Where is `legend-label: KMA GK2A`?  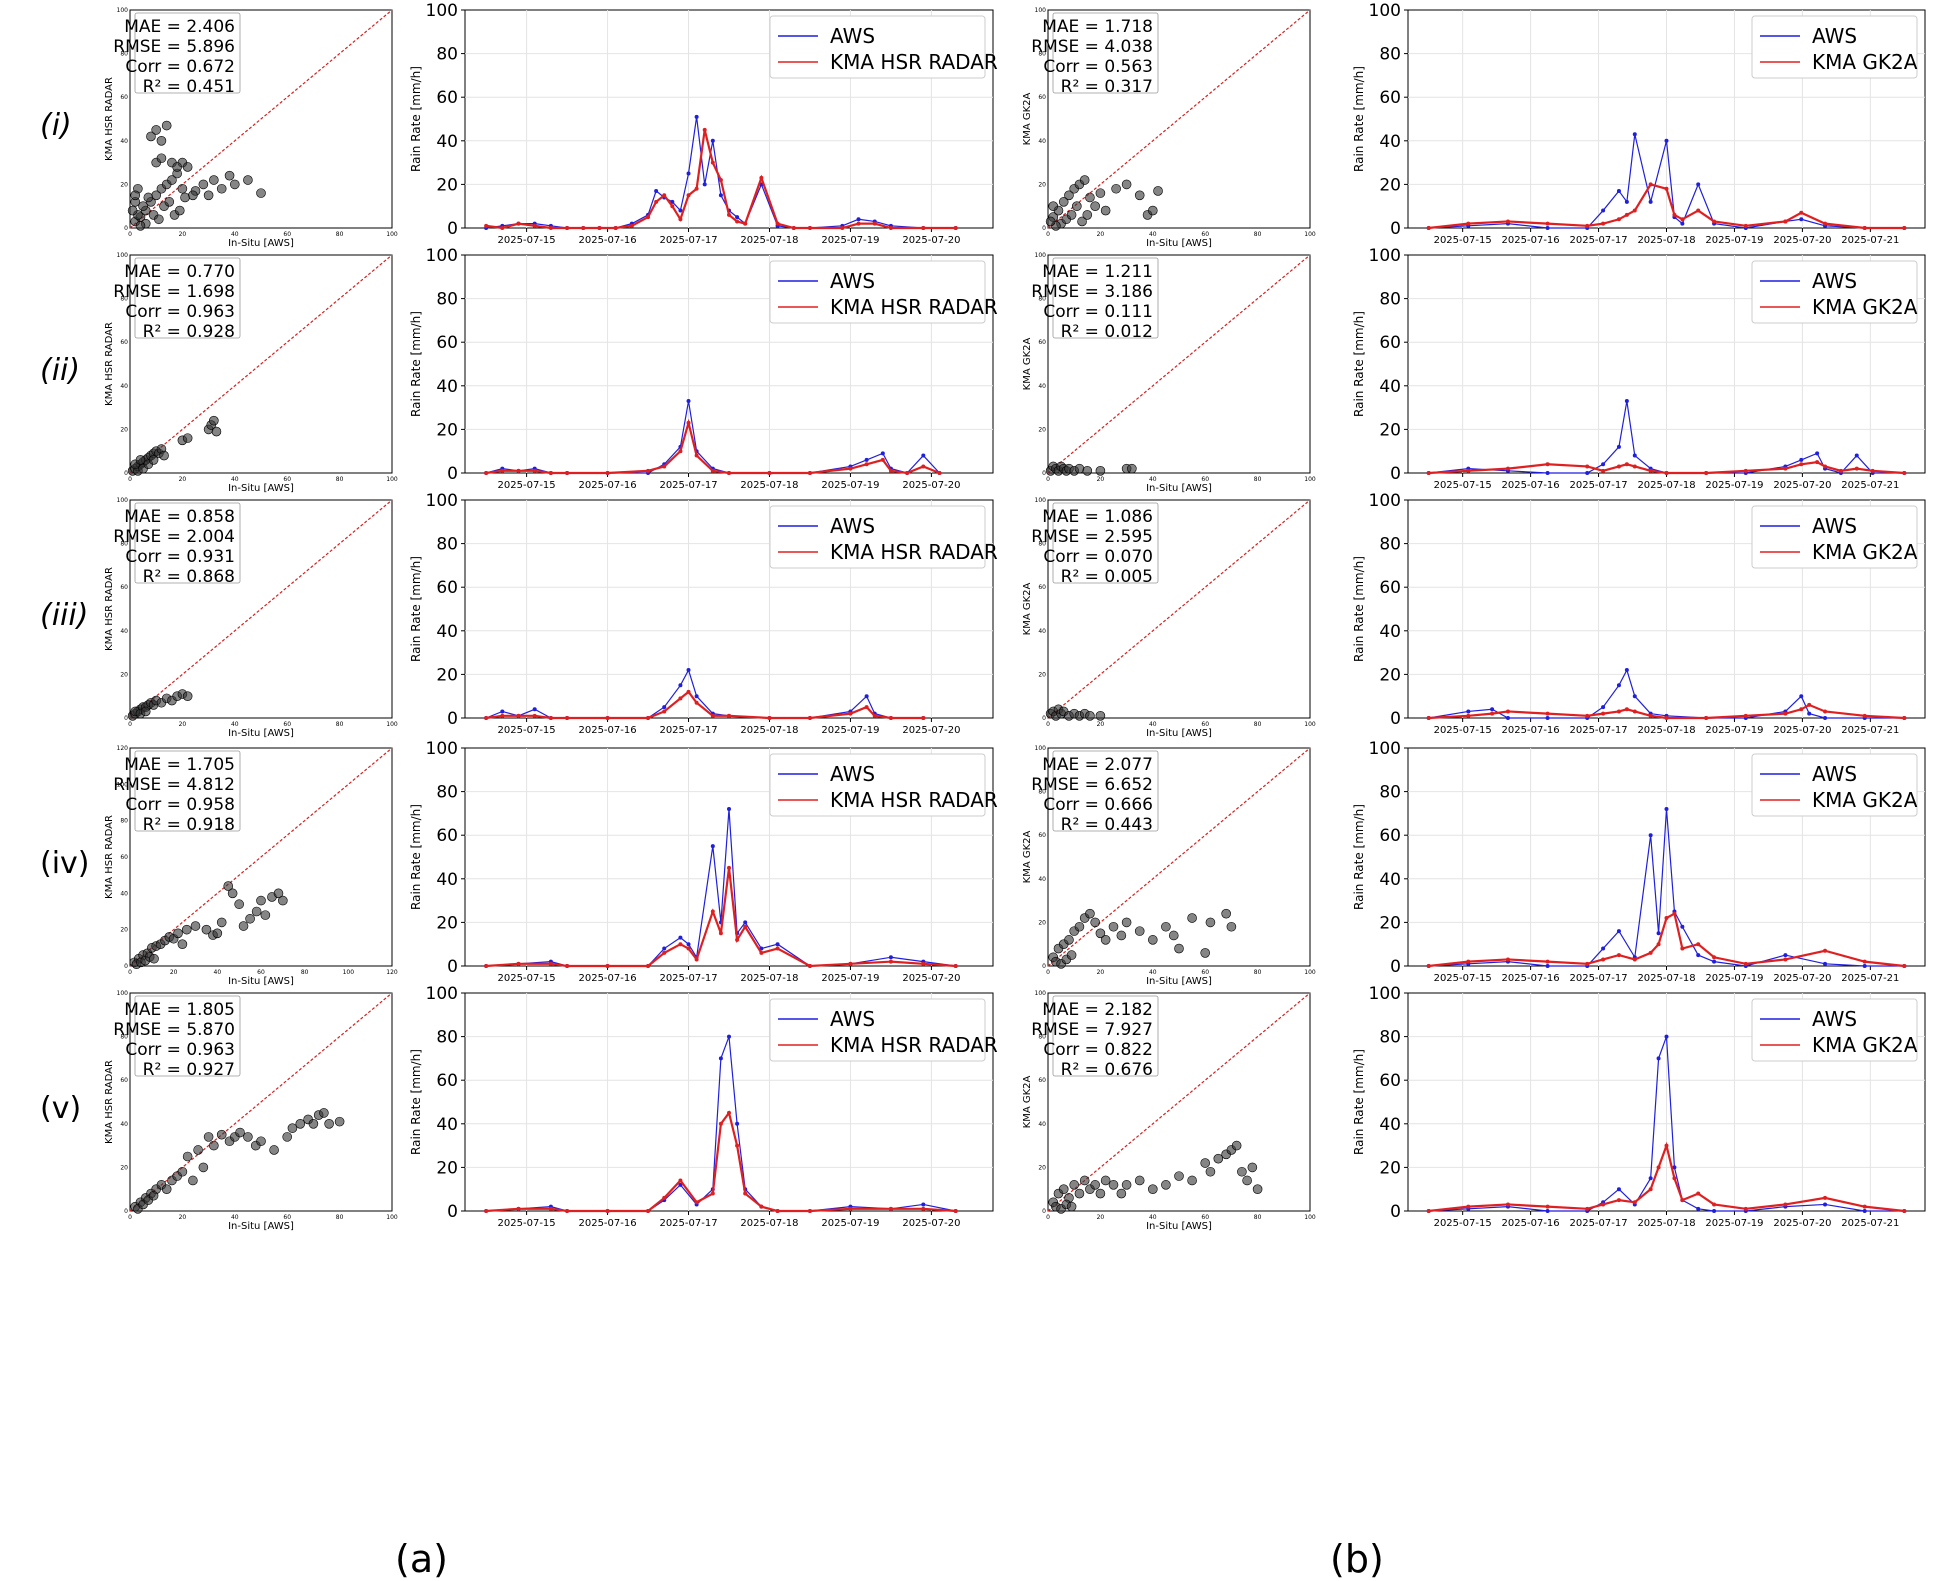 legend-label: KMA GK2A is located at coordinates (1865, 307).